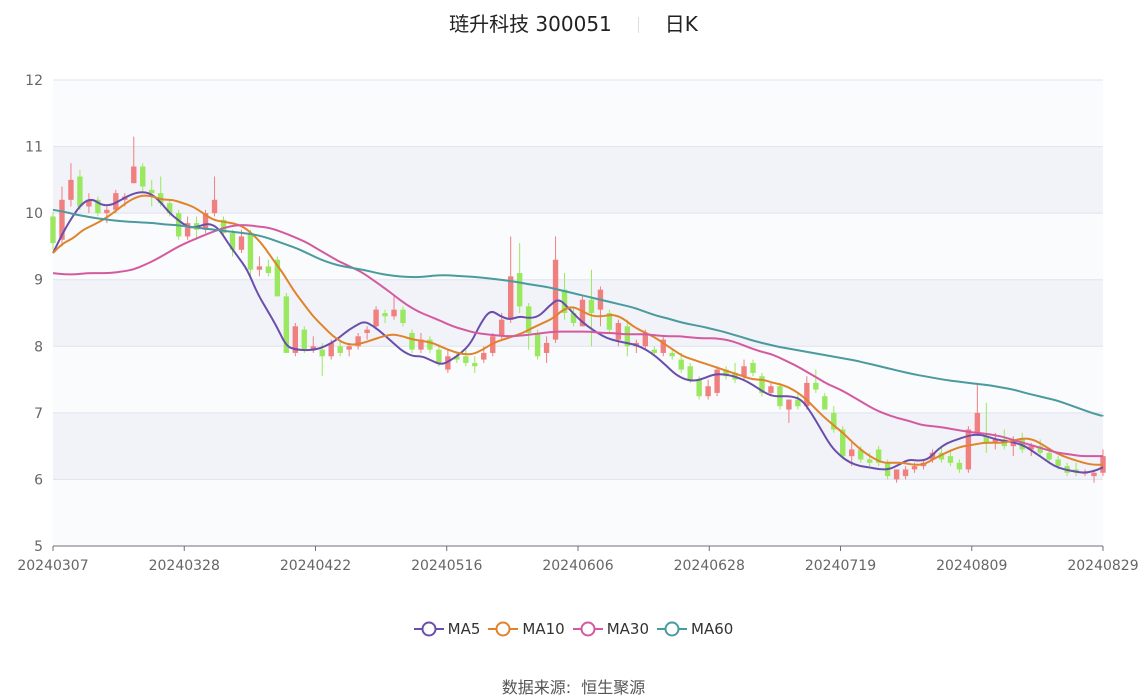  I want to click on legend: MA5 MA10 MA30 MA60, so click(573, 630).